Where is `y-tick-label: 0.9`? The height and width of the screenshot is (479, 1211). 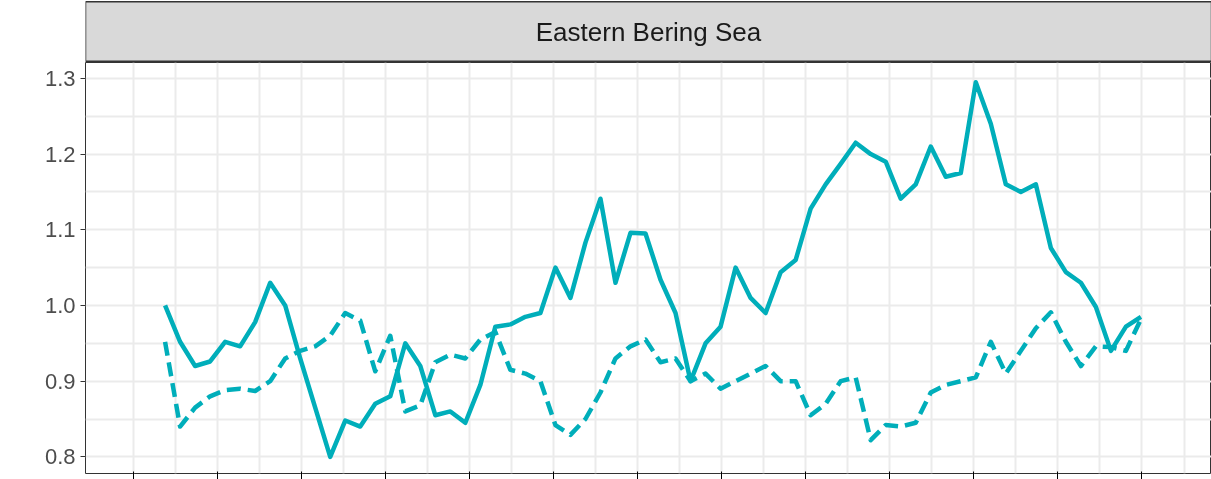 y-tick-label: 0.9 is located at coordinates (60, 381).